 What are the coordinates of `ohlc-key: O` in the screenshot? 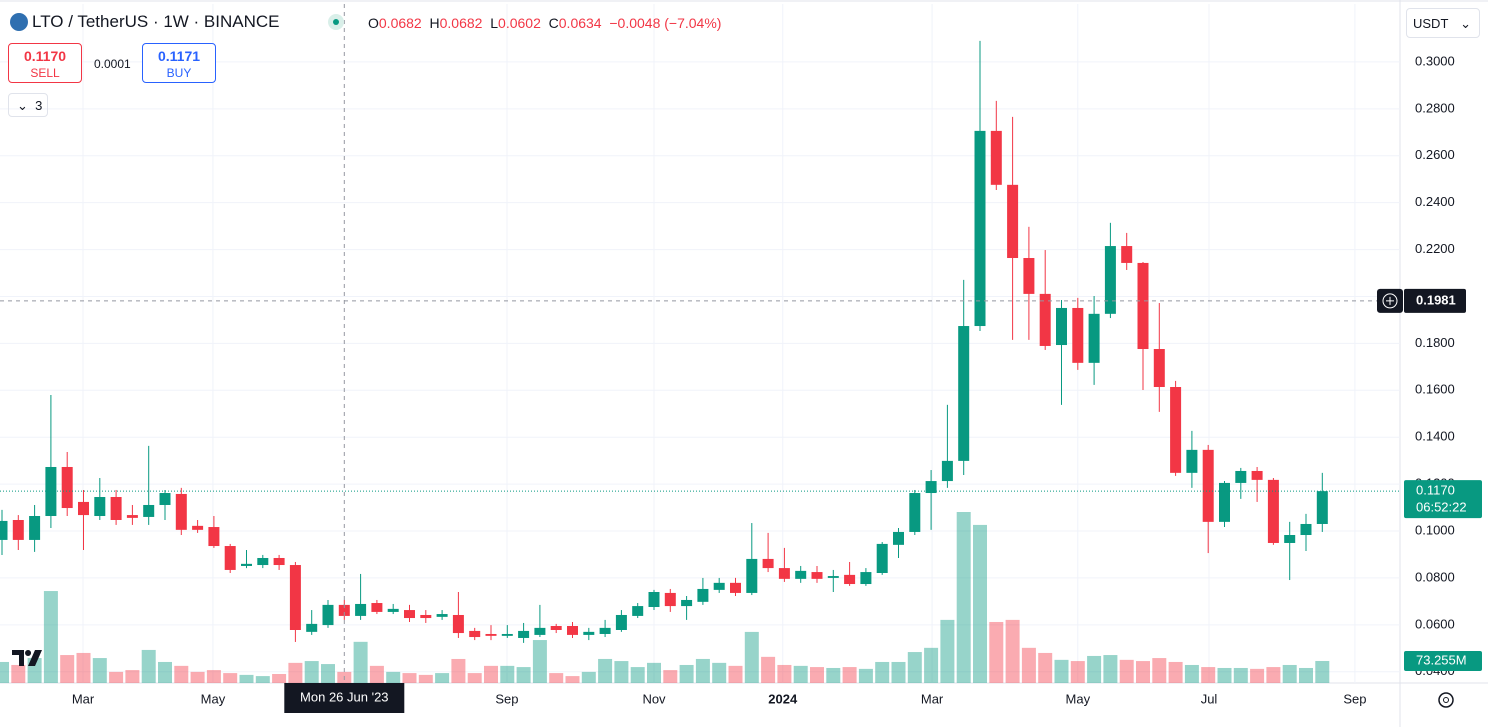 It's located at (373, 23).